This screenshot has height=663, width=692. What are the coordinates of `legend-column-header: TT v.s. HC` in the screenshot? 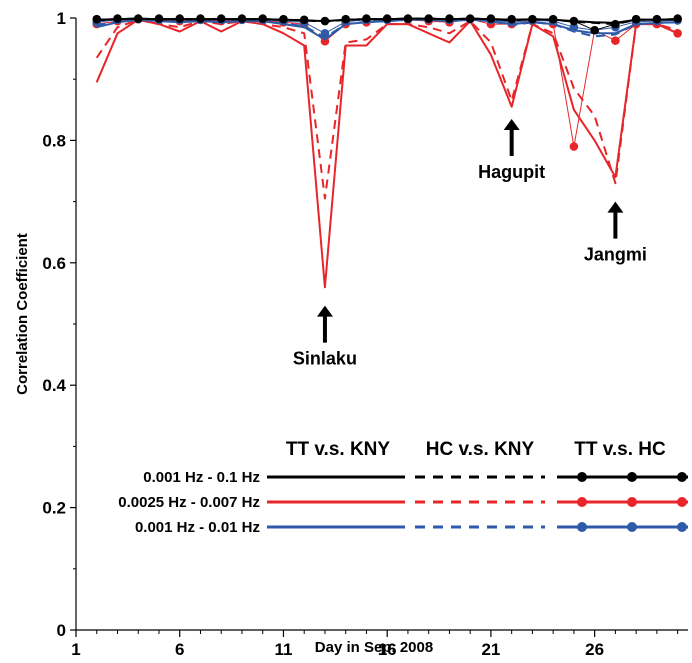 It's located at (620, 449).